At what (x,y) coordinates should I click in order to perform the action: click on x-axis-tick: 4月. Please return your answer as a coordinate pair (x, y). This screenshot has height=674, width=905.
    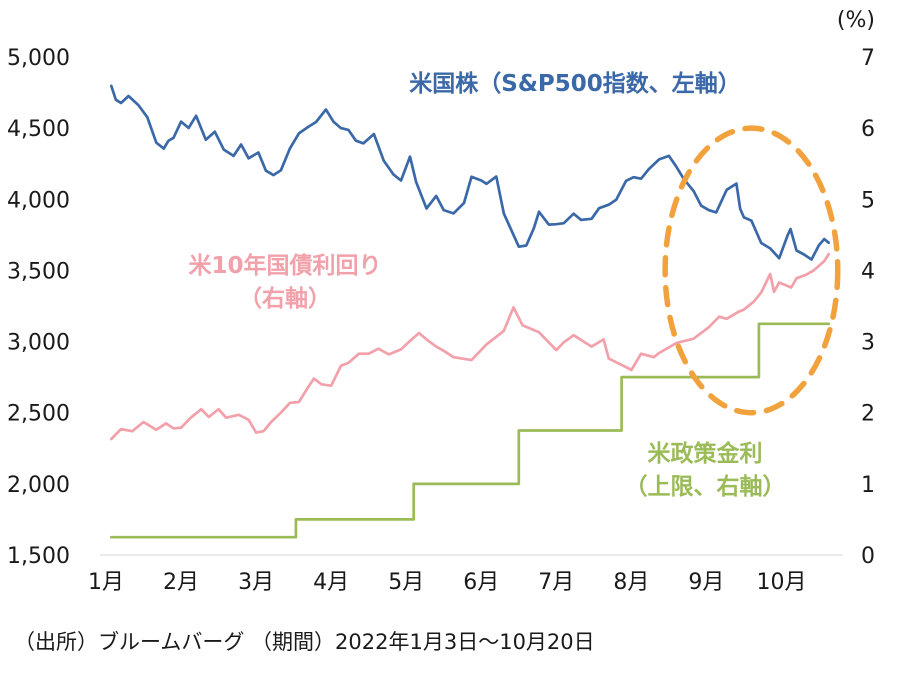
    Looking at the image, I should click on (331, 582).